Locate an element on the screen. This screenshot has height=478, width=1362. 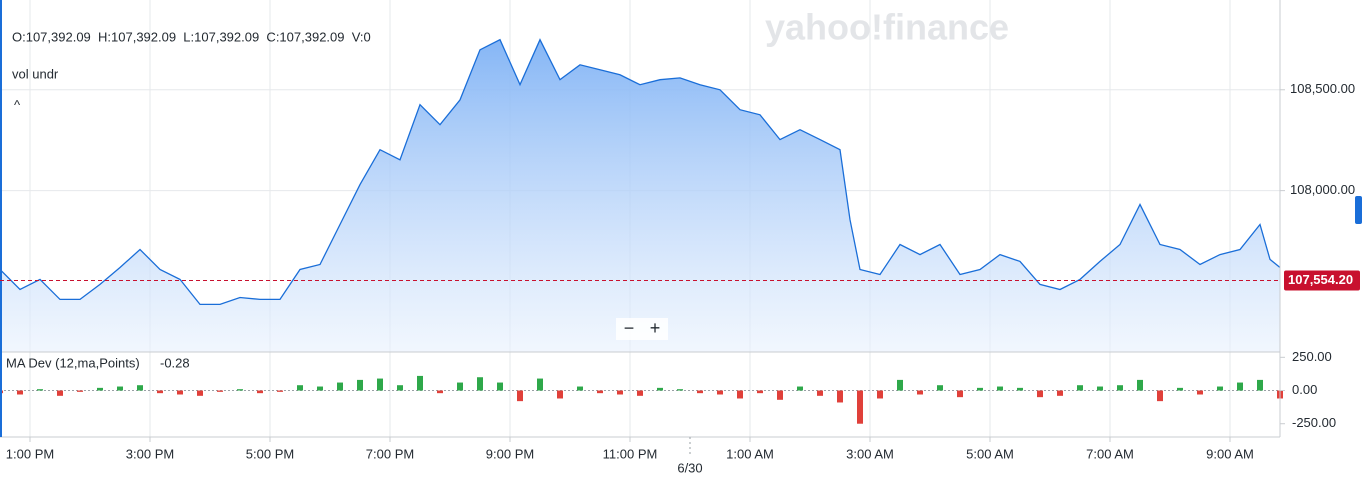
zoom-out: − is located at coordinates (629, 328).